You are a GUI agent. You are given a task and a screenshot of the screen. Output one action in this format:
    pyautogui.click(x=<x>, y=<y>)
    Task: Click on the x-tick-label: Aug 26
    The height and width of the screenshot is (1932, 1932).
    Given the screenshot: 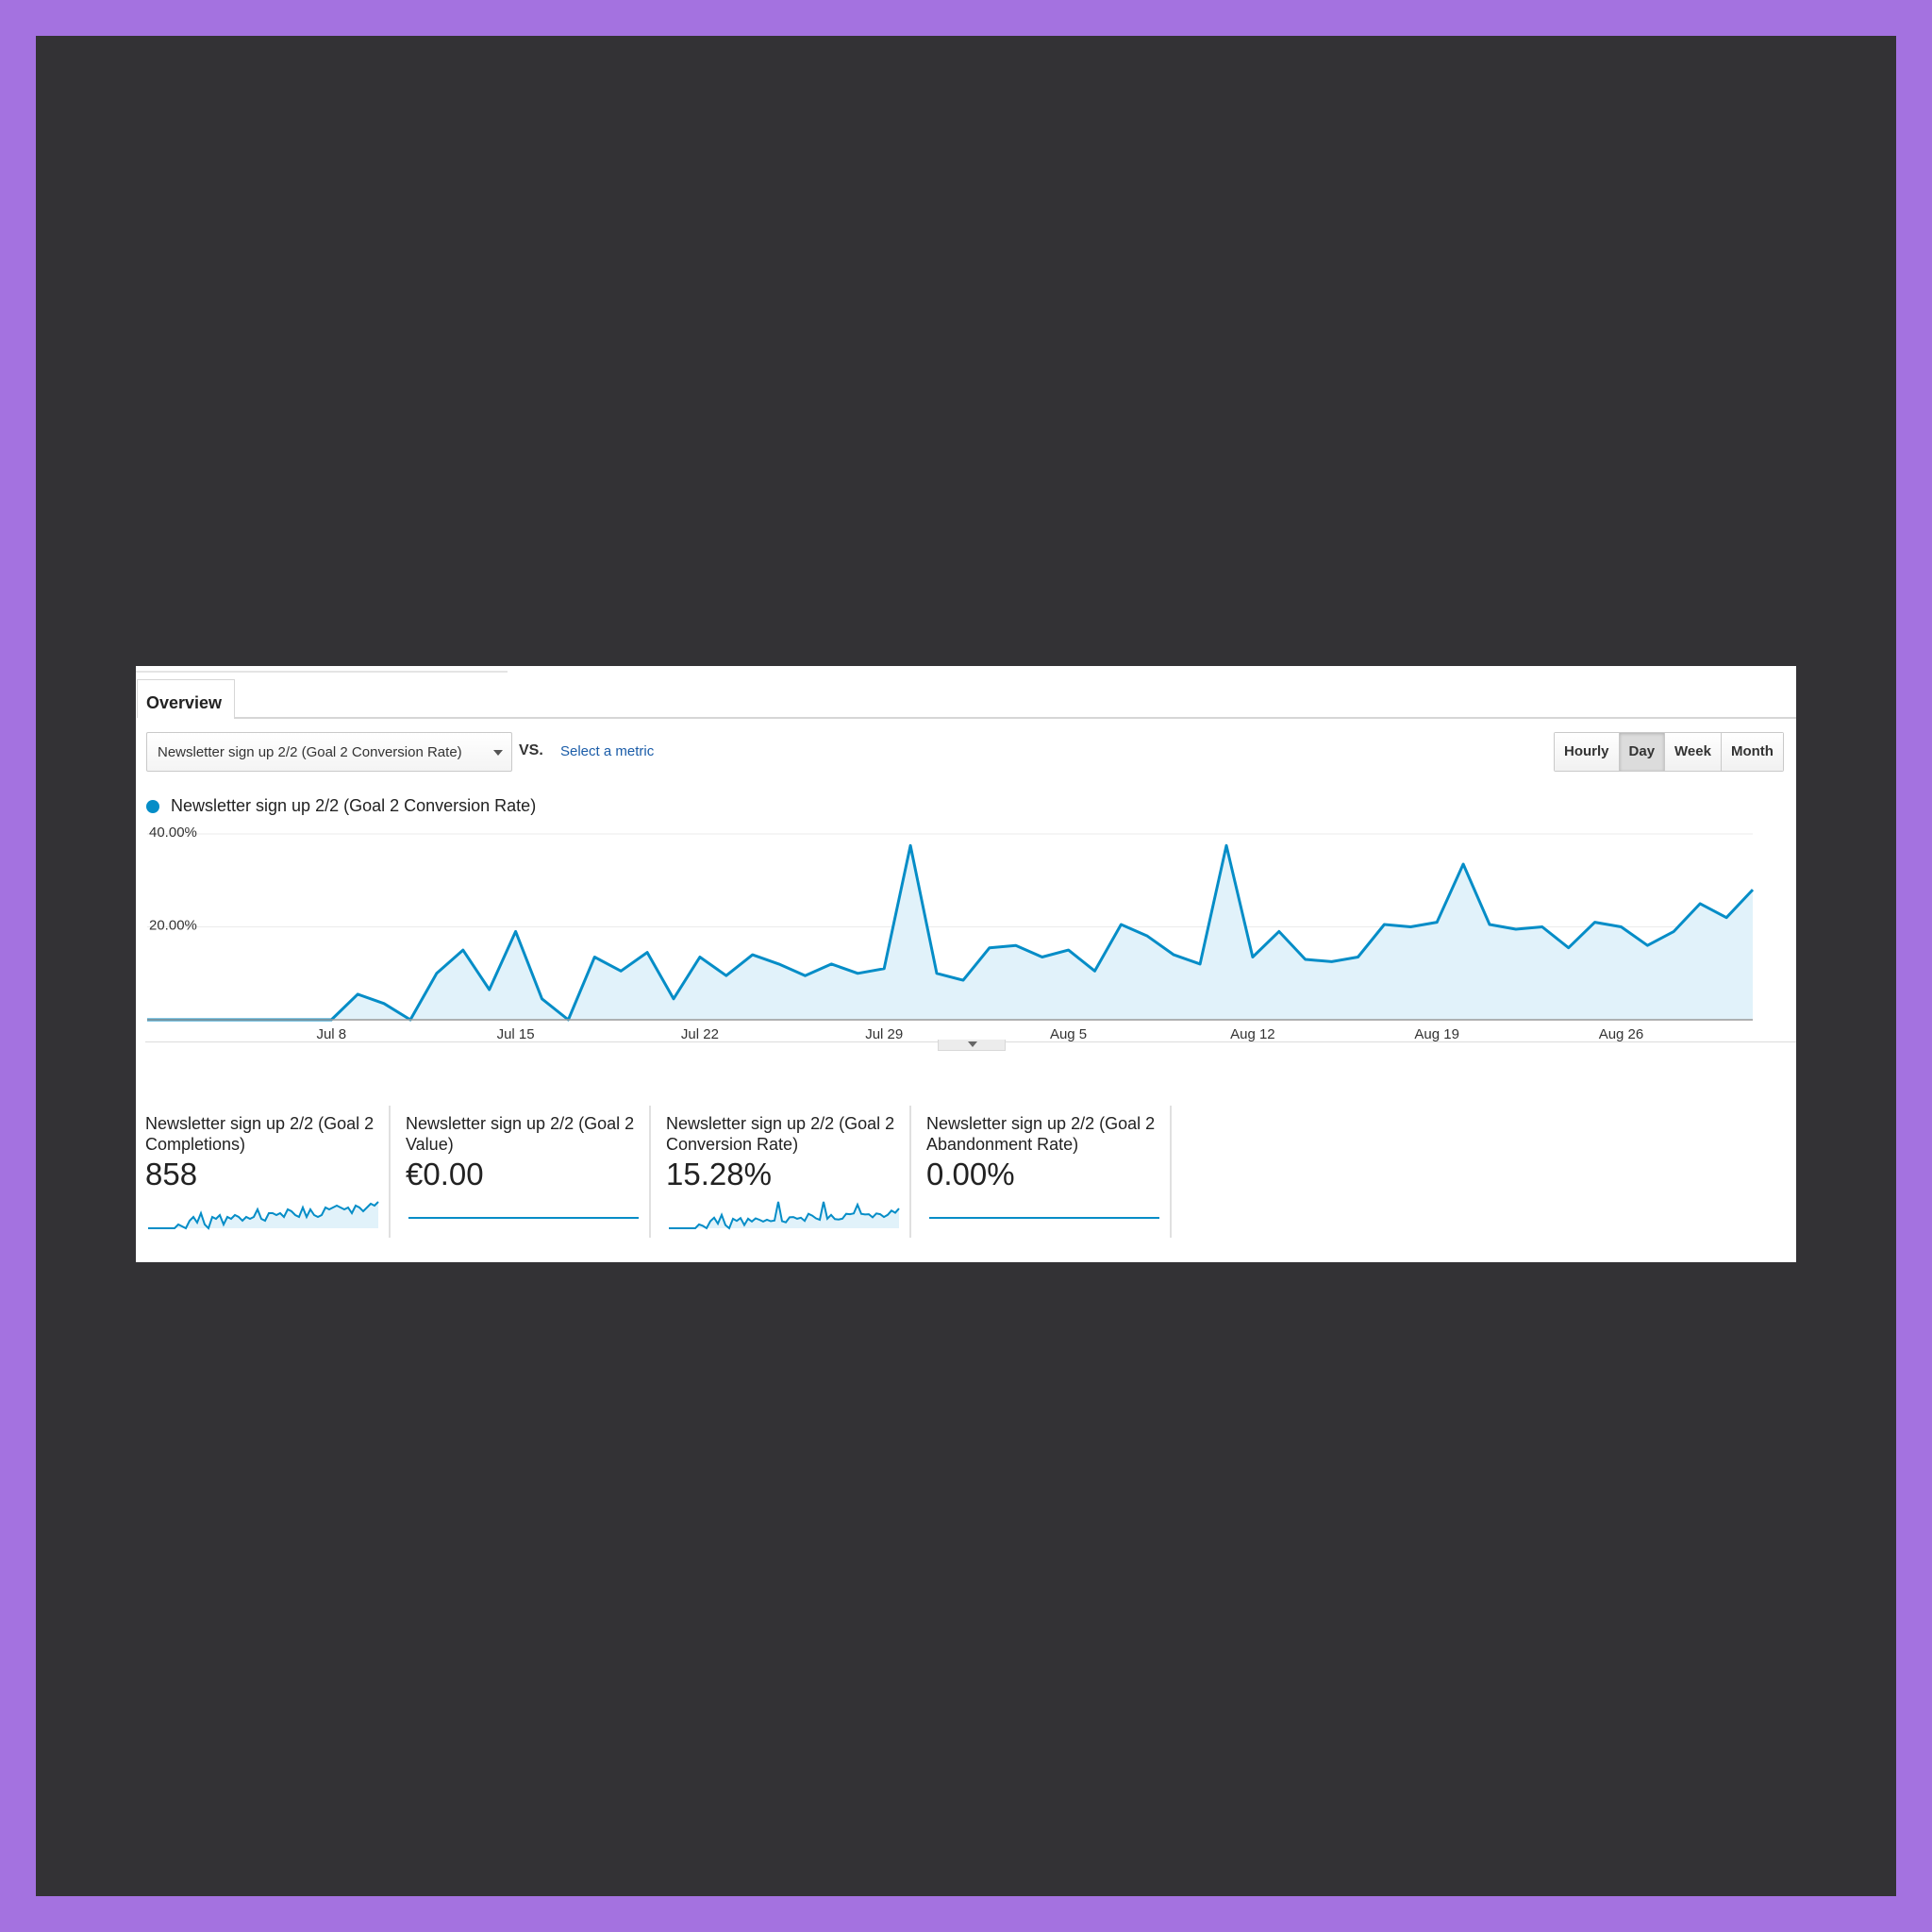 What is the action you would take?
    pyautogui.click(x=1621, y=1034)
    